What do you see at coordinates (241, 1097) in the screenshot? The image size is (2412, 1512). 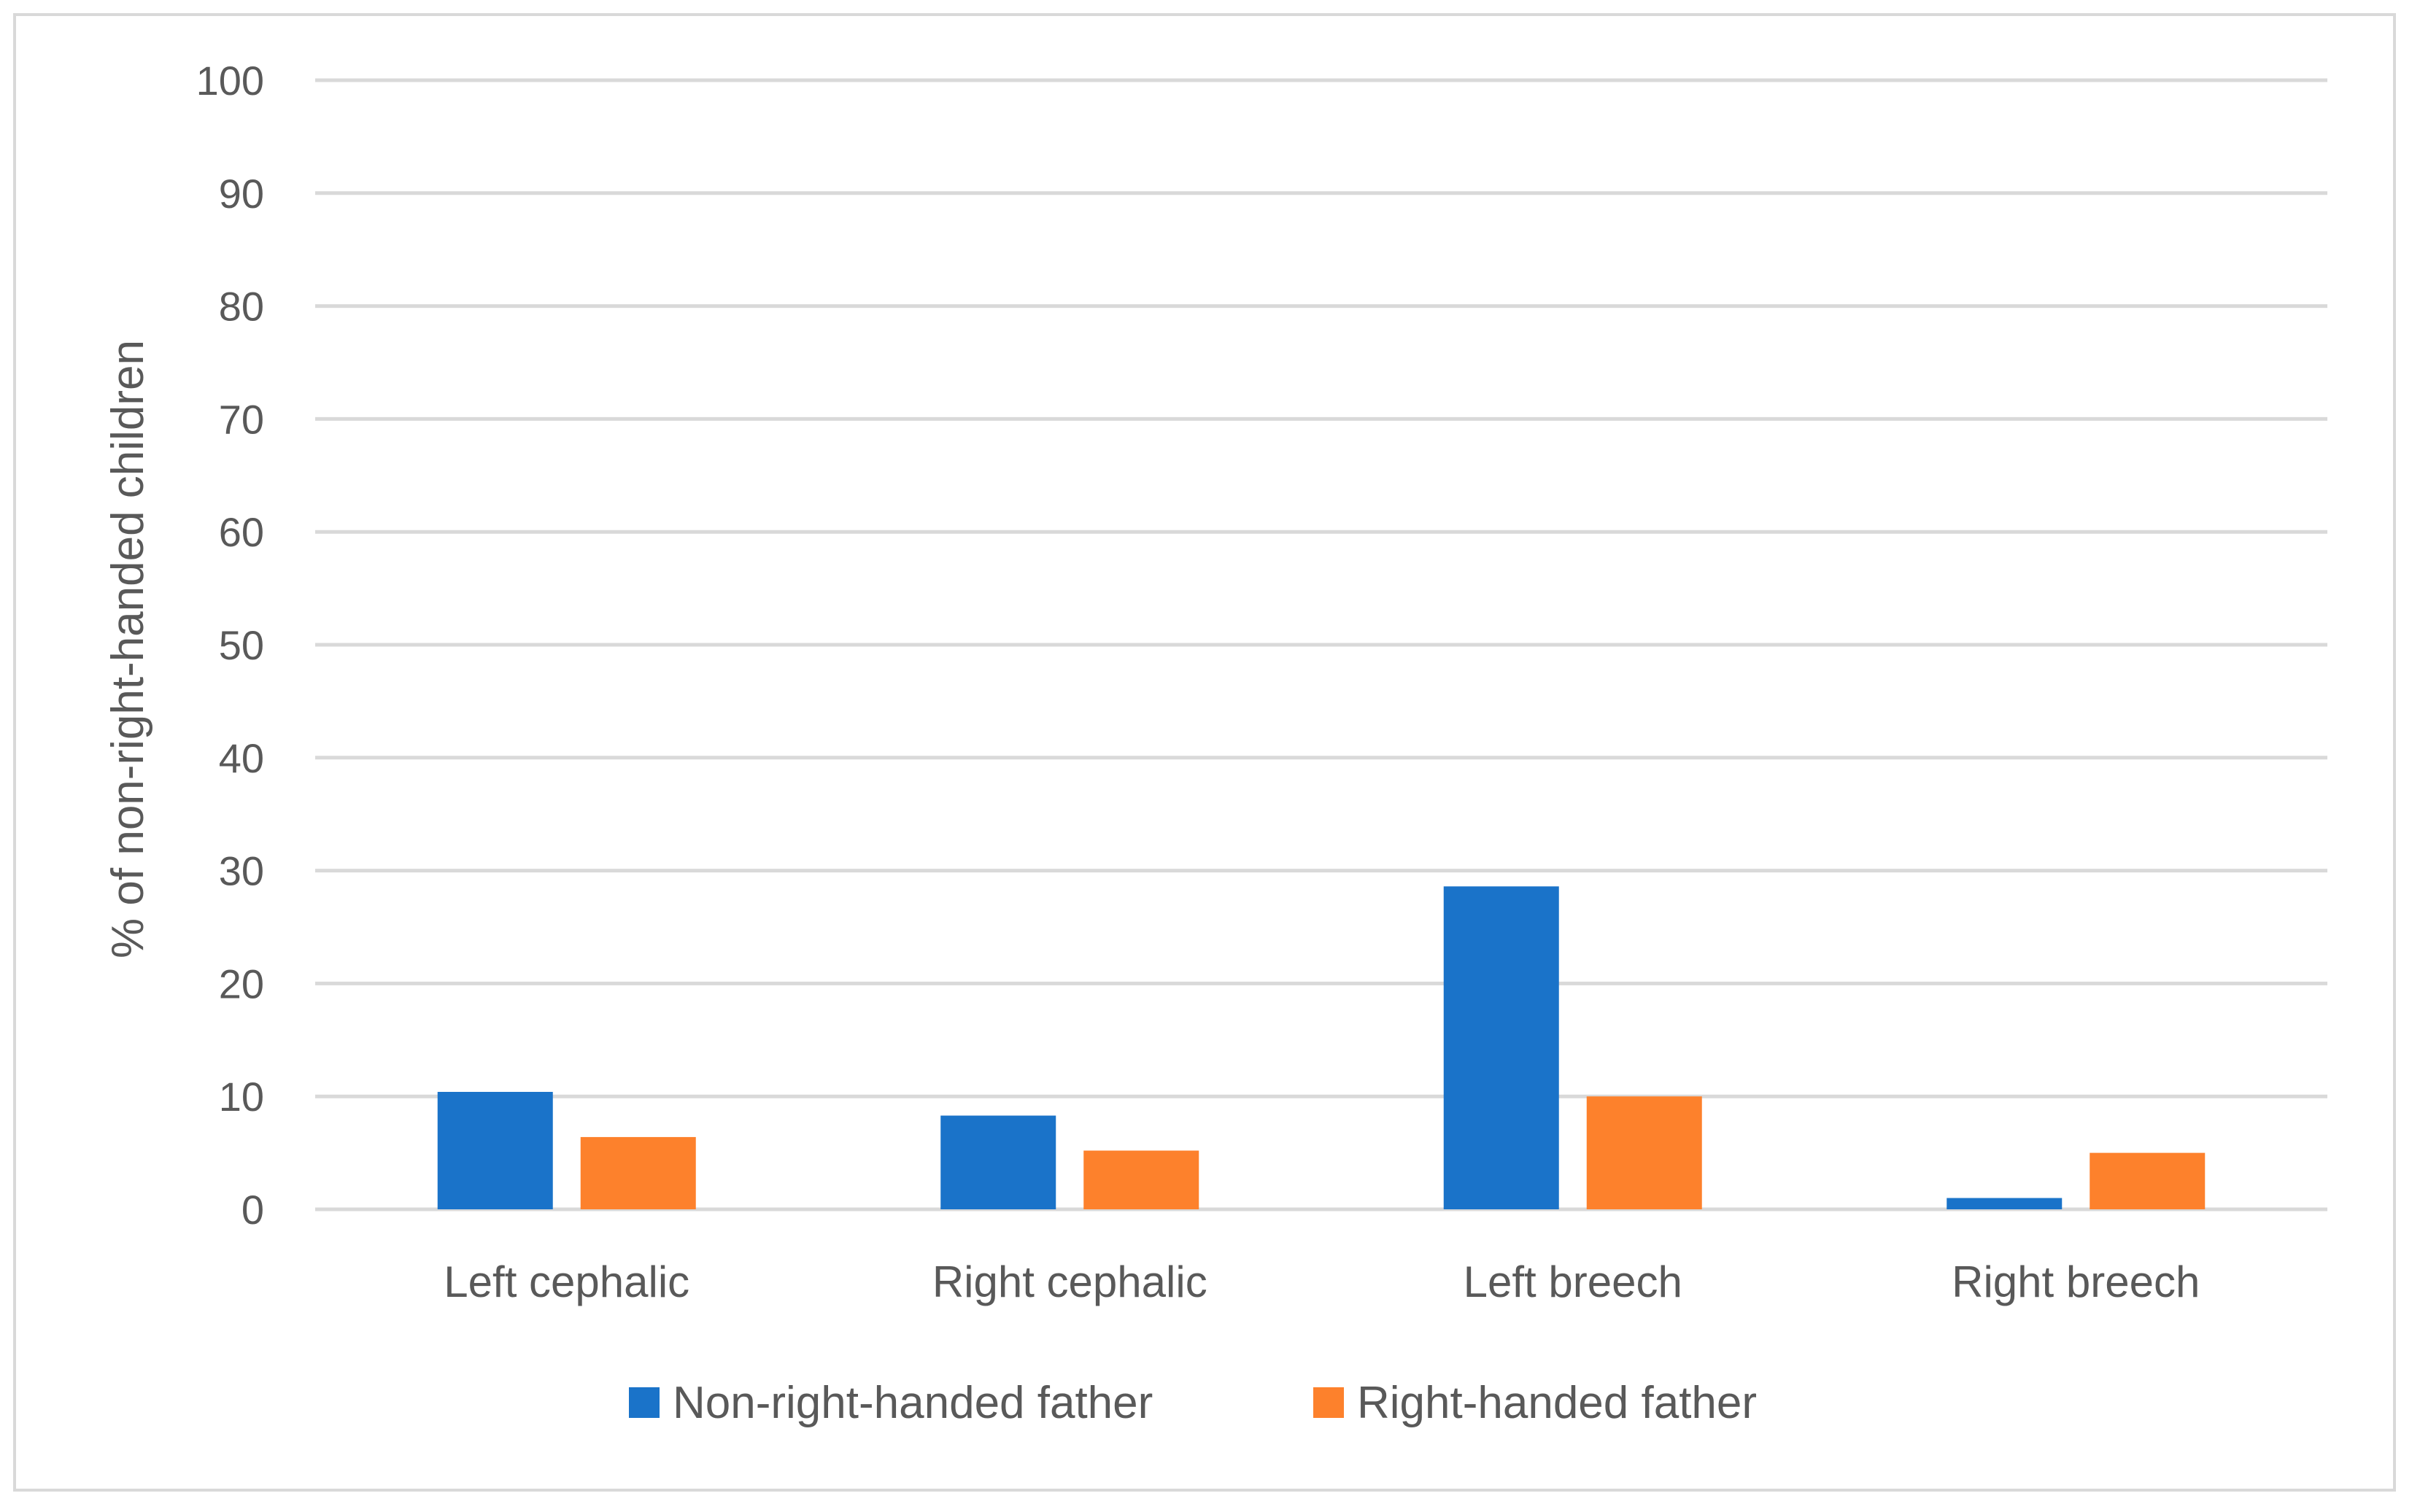 I see `y-tick-label: 10` at bounding box center [241, 1097].